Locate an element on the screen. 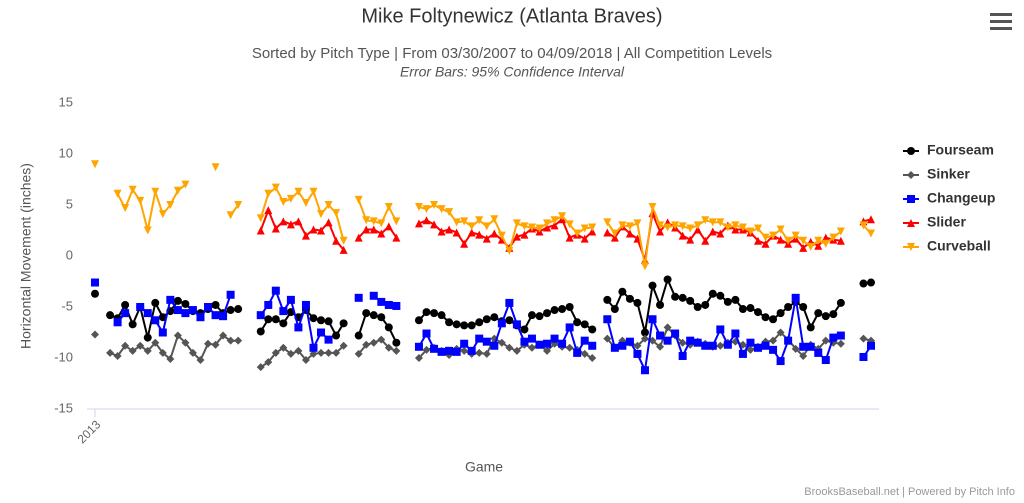 Image resolution: width=1024 pixels, height=503 pixels. legend-item: Sinker is located at coordinates (936, 174).